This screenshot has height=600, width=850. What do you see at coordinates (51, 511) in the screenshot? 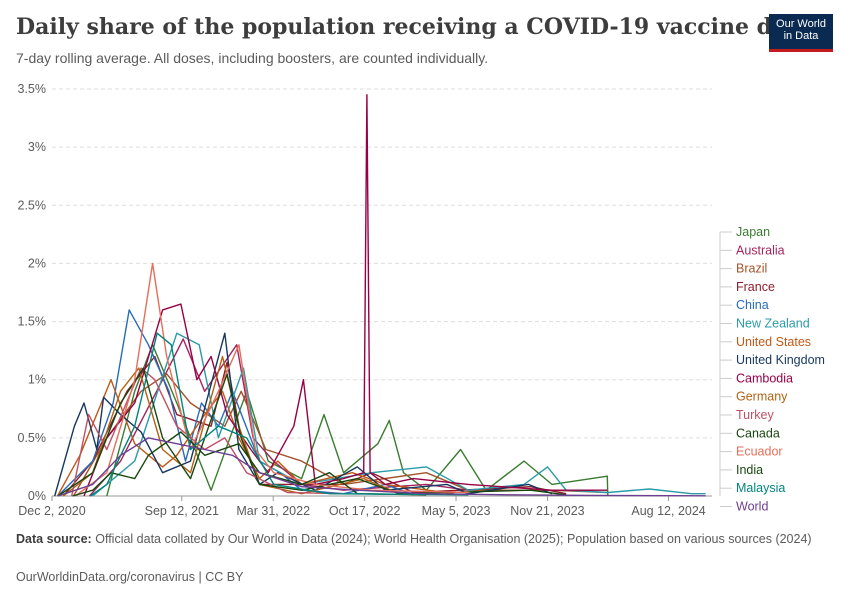
I see `x-tick-label: Dec 2, 2020` at bounding box center [51, 511].